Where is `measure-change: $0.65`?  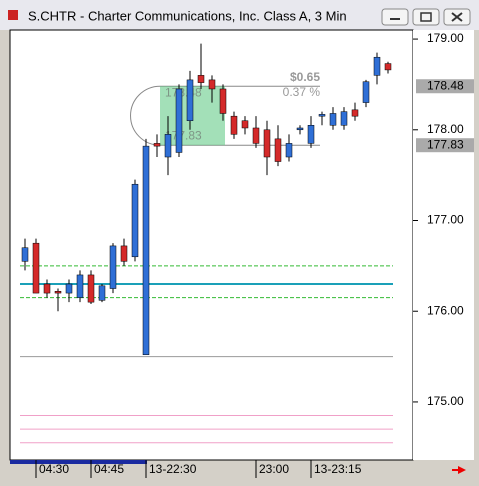 measure-change: $0.65 is located at coordinates (305, 77).